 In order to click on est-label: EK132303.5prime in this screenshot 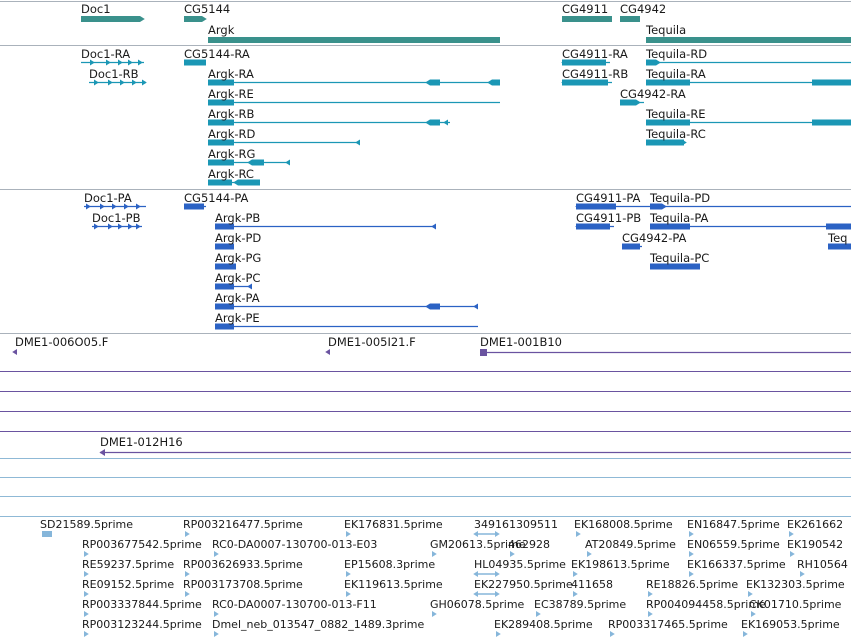, I will do `click(795, 584)`.